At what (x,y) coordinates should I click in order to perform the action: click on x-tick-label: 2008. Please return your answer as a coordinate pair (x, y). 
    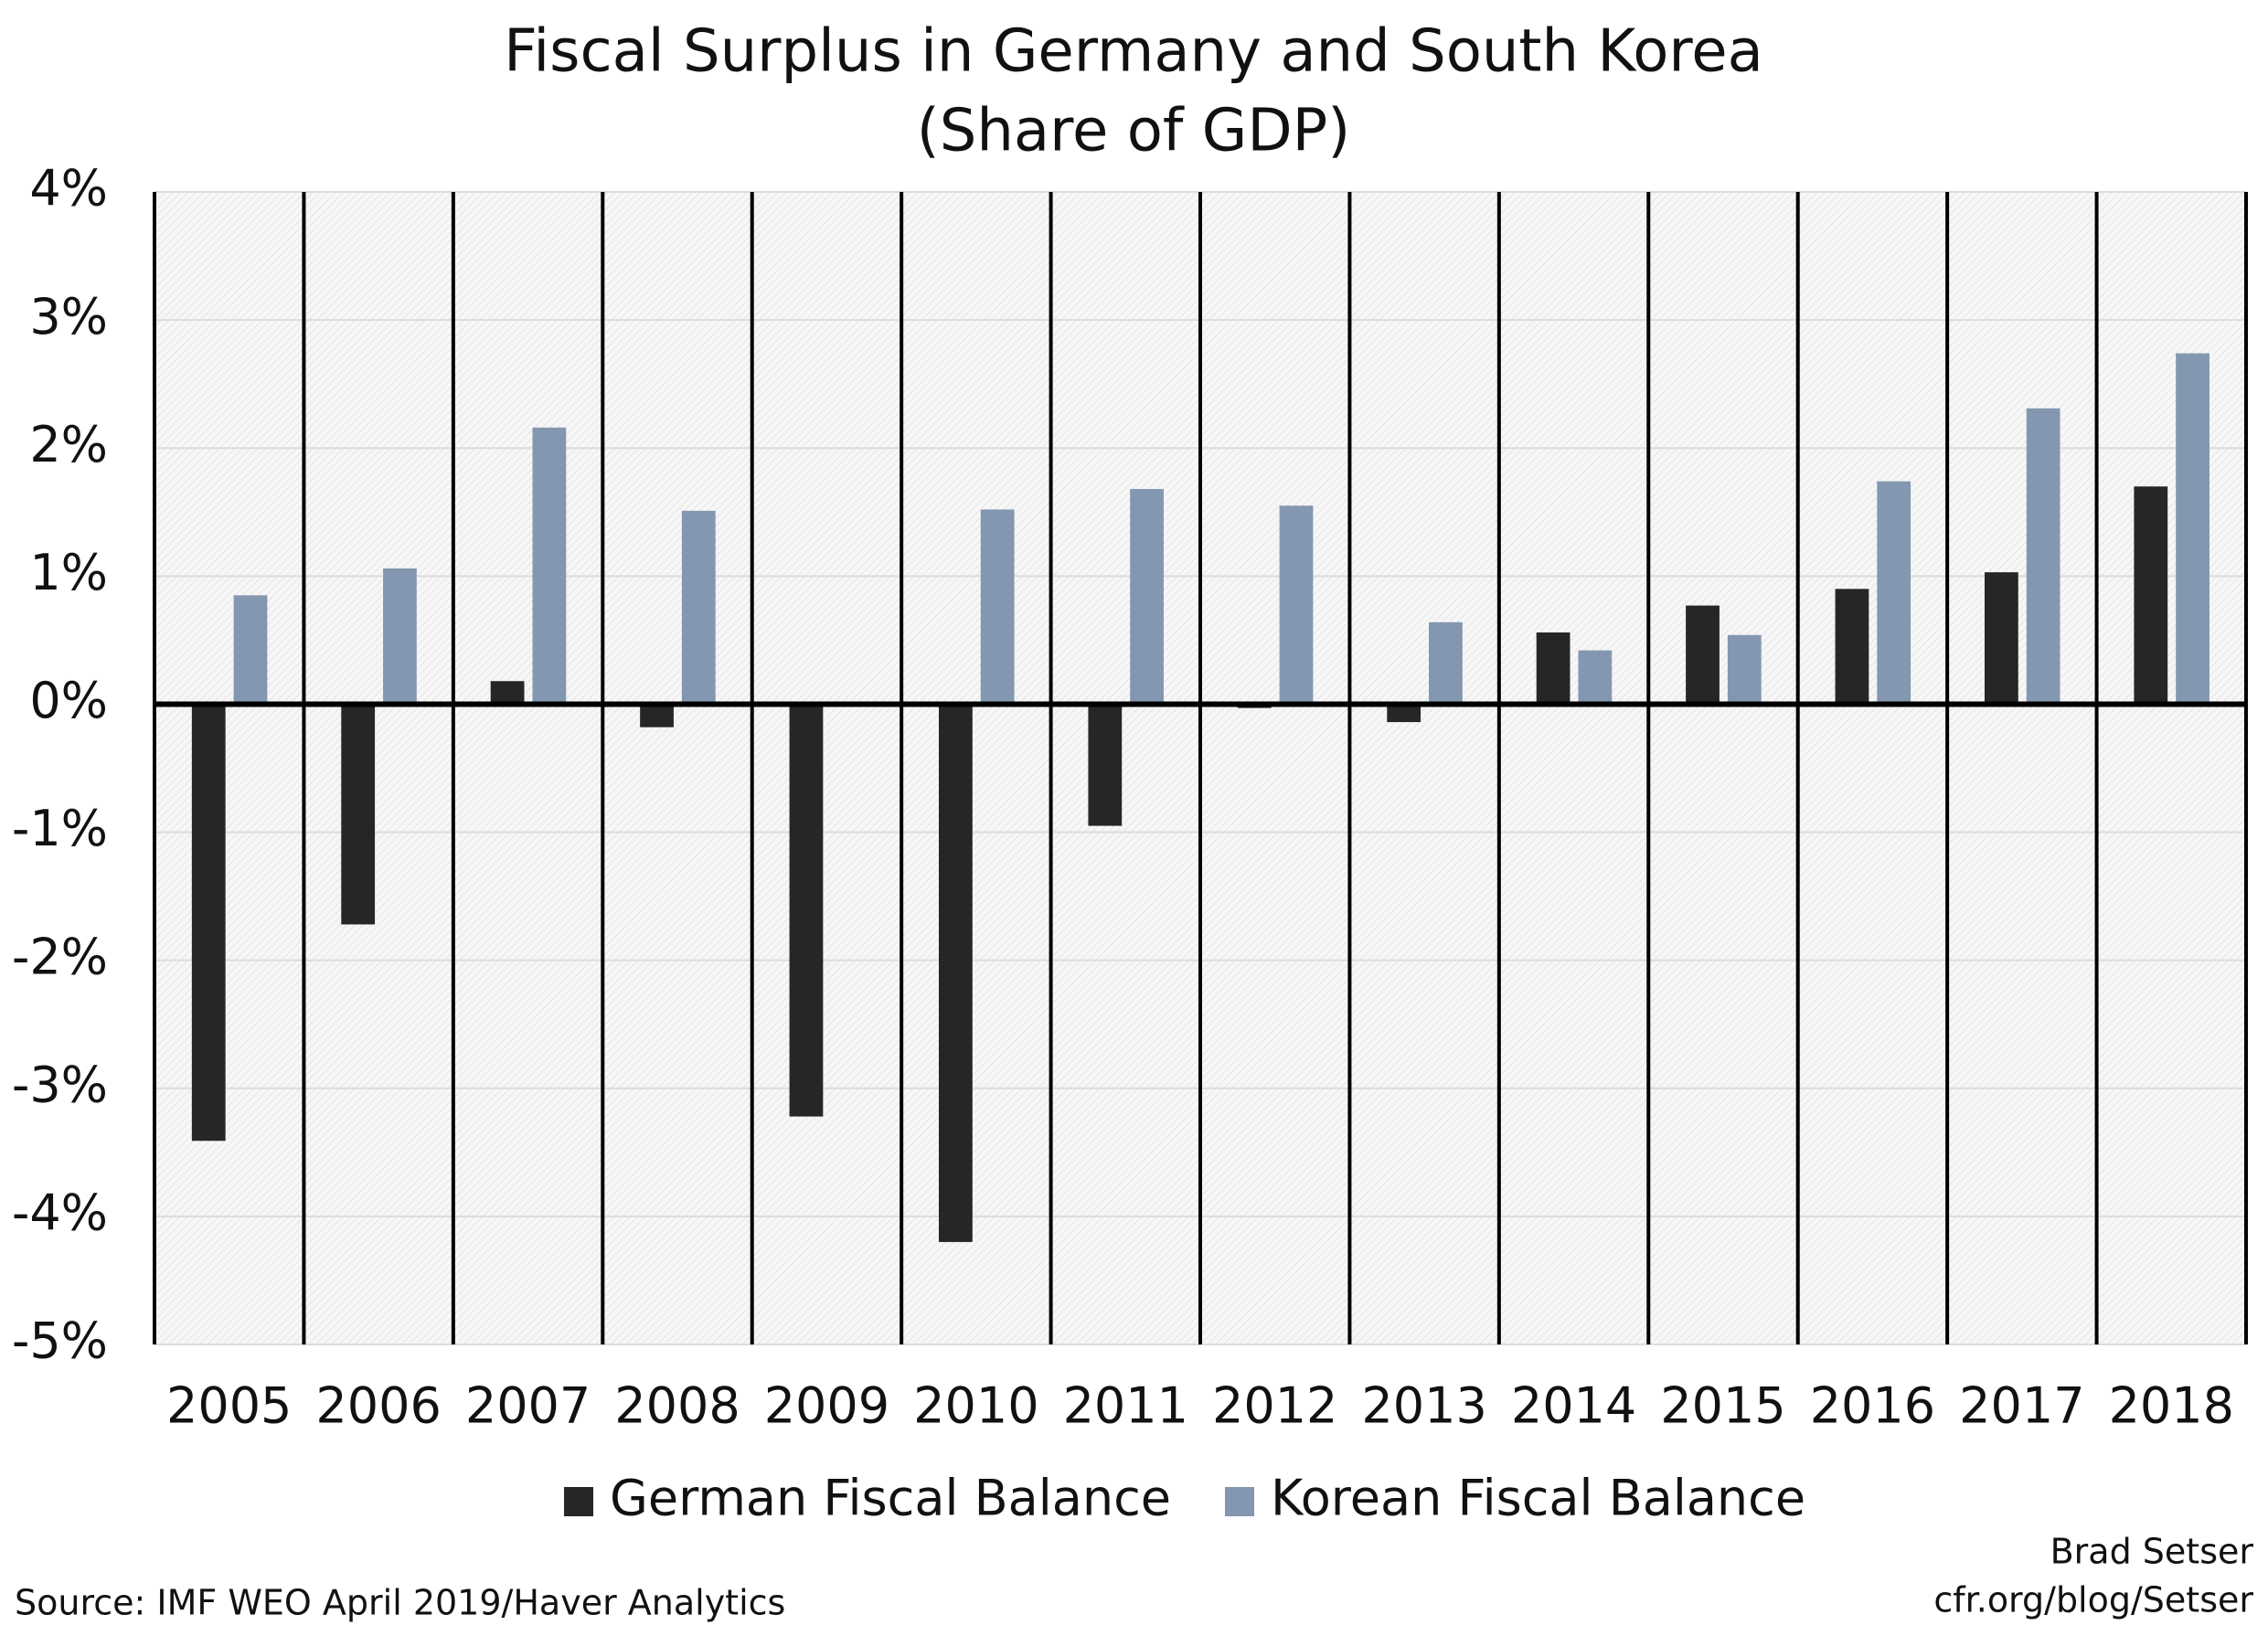
    Looking at the image, I should click on (677, 1406).